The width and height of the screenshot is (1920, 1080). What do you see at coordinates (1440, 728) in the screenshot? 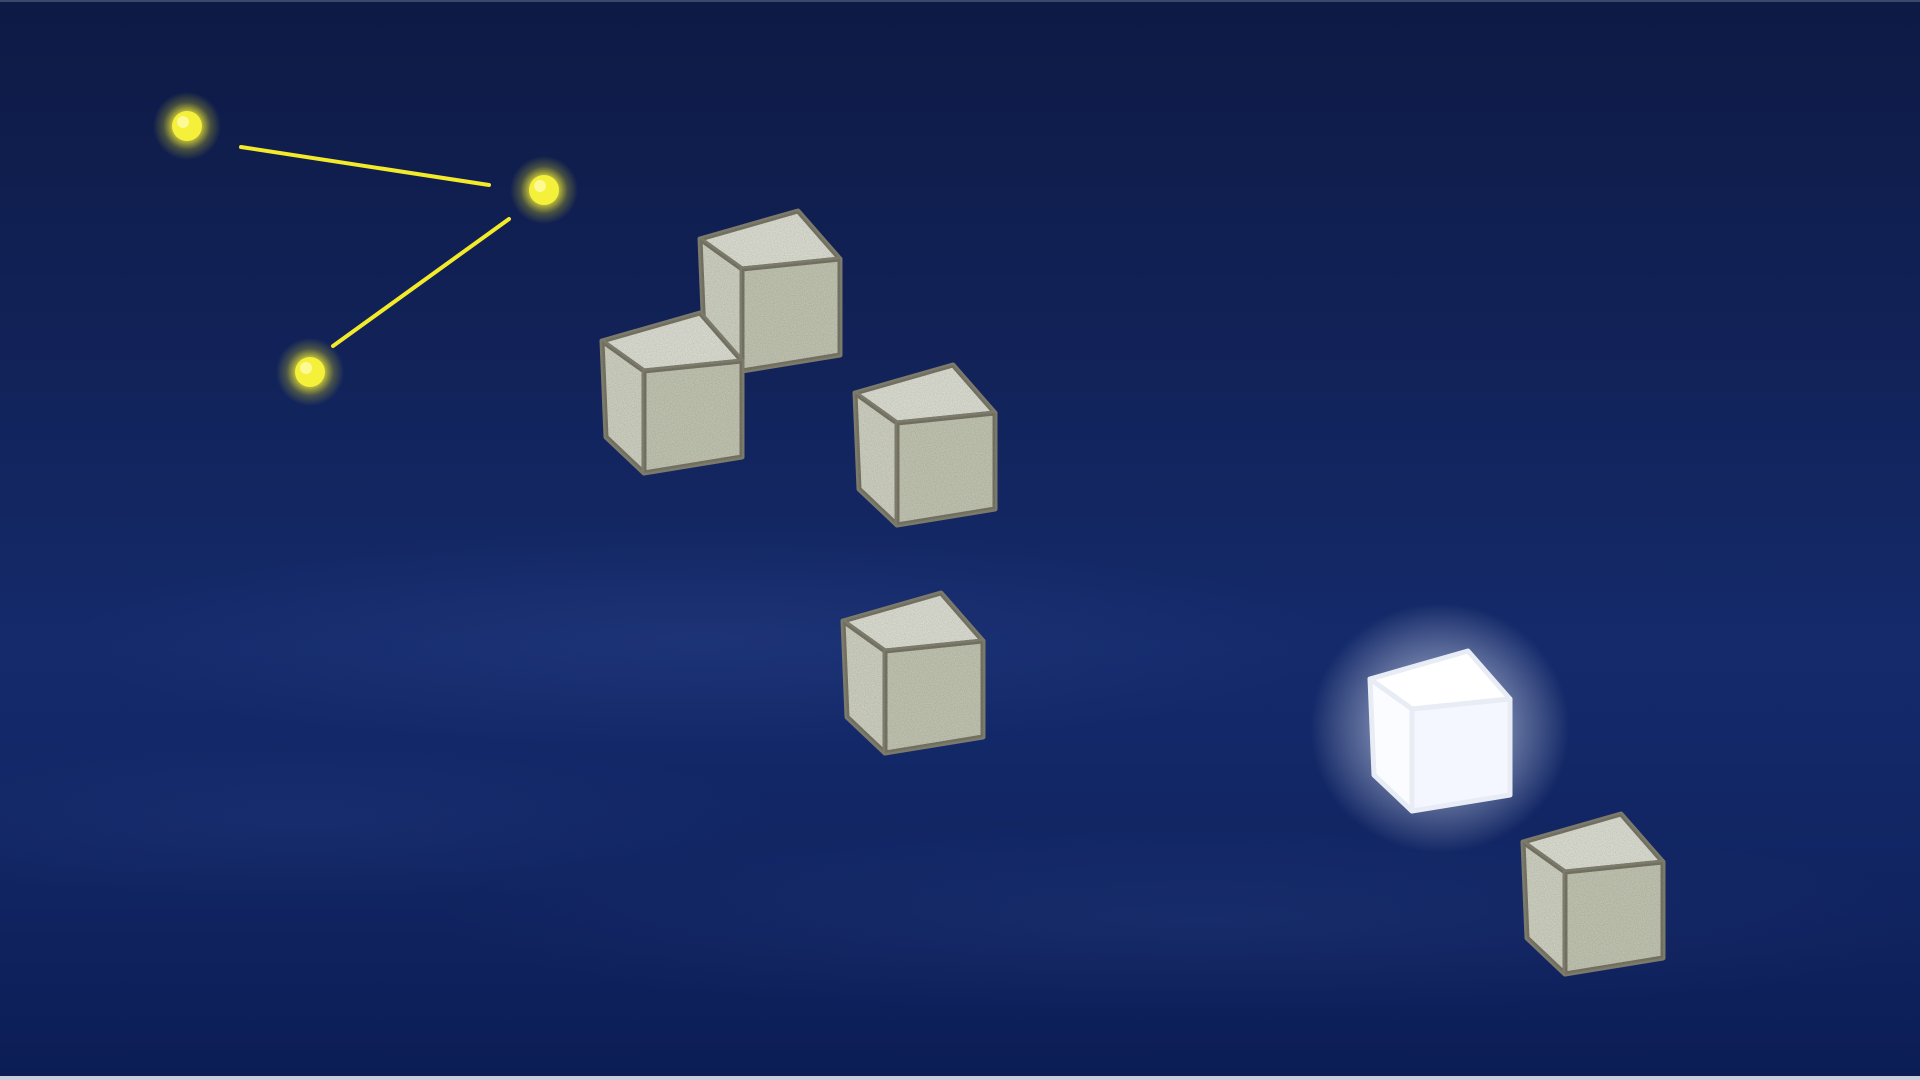
I see `cube-block-5-glowing` at bounding box center [1440, 728].